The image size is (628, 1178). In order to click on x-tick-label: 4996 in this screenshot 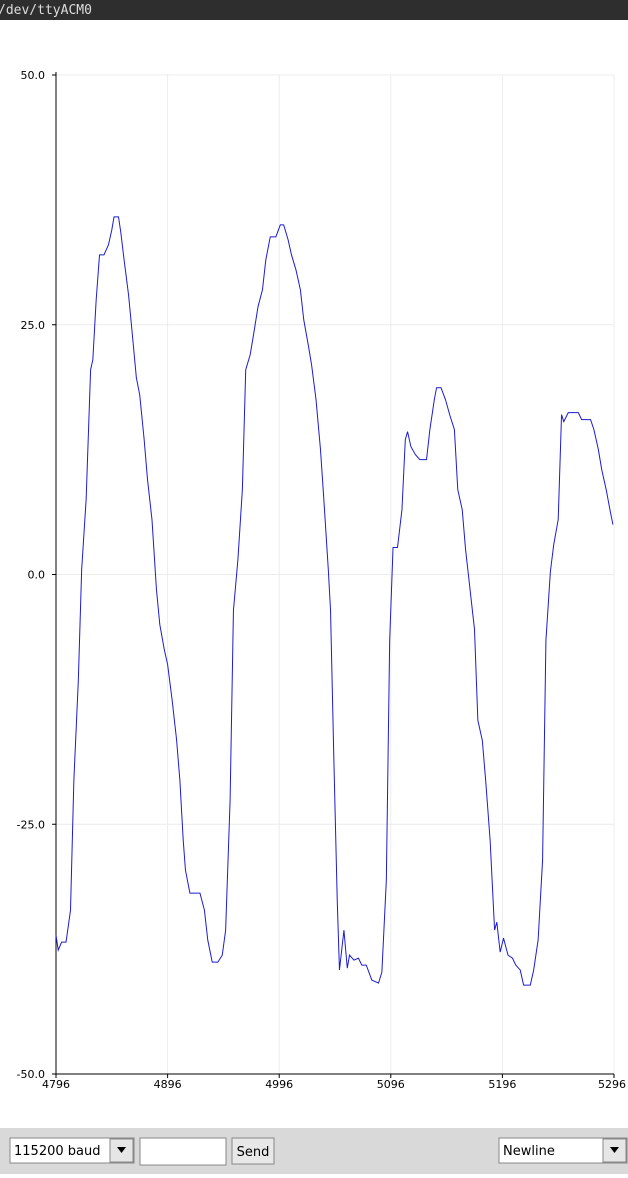, I will do `click(279, 1084)`.